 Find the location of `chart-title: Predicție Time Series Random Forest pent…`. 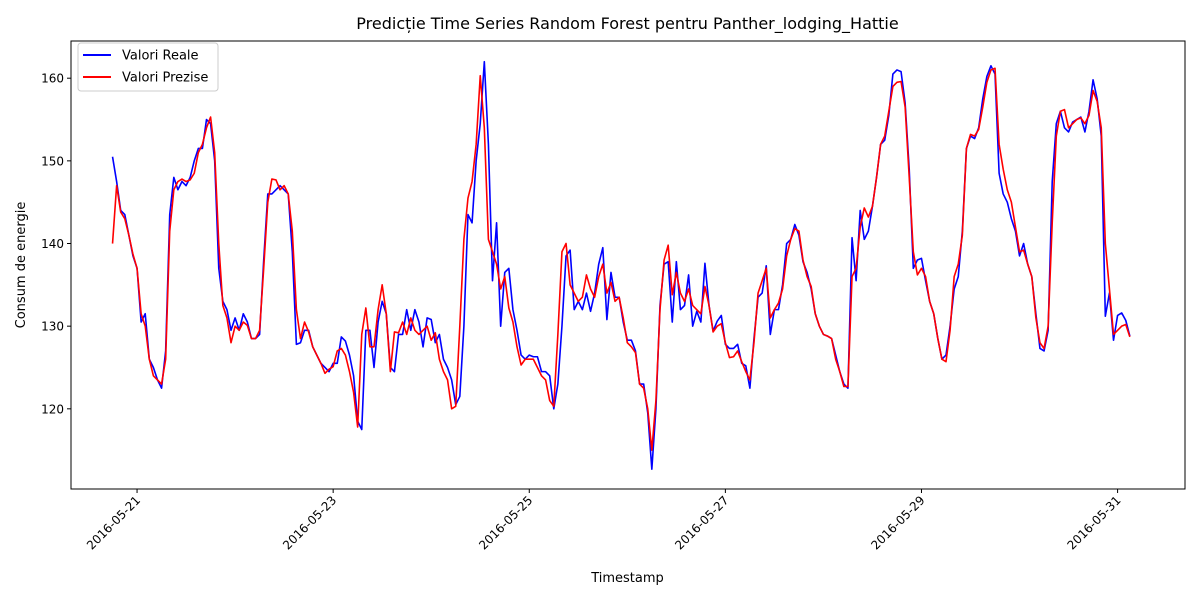

chart-title: Predicție Time Series Random Forest pent… is located at coordinates (627, 24).